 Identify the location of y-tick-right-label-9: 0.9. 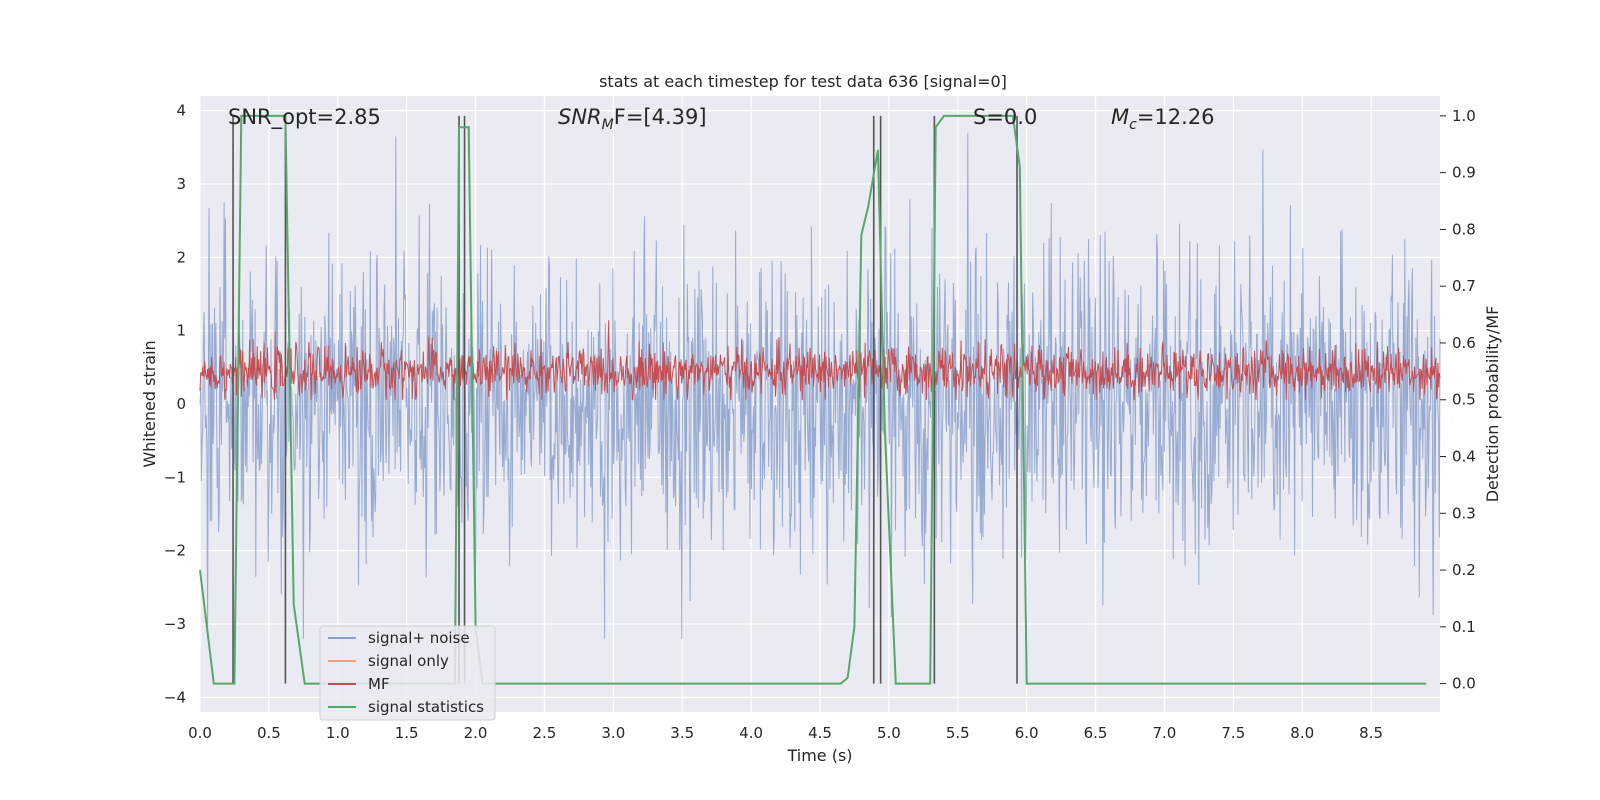
(1464, 173).